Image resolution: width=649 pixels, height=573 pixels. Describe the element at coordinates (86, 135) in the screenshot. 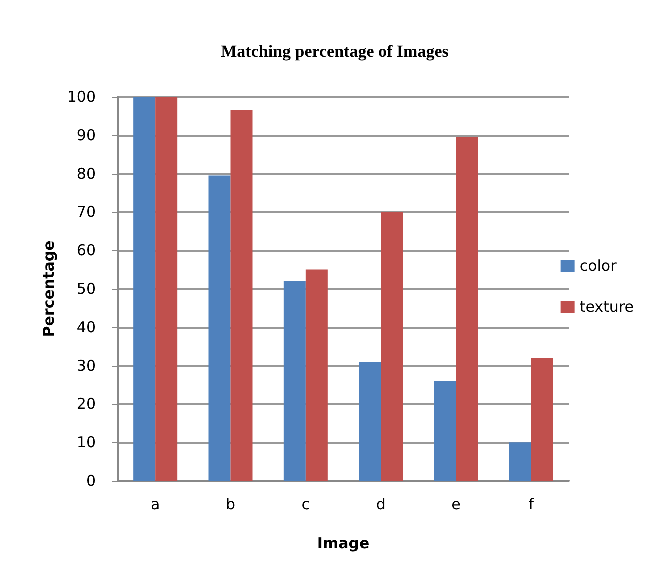

I see `y-tick-label: 90` at that location.